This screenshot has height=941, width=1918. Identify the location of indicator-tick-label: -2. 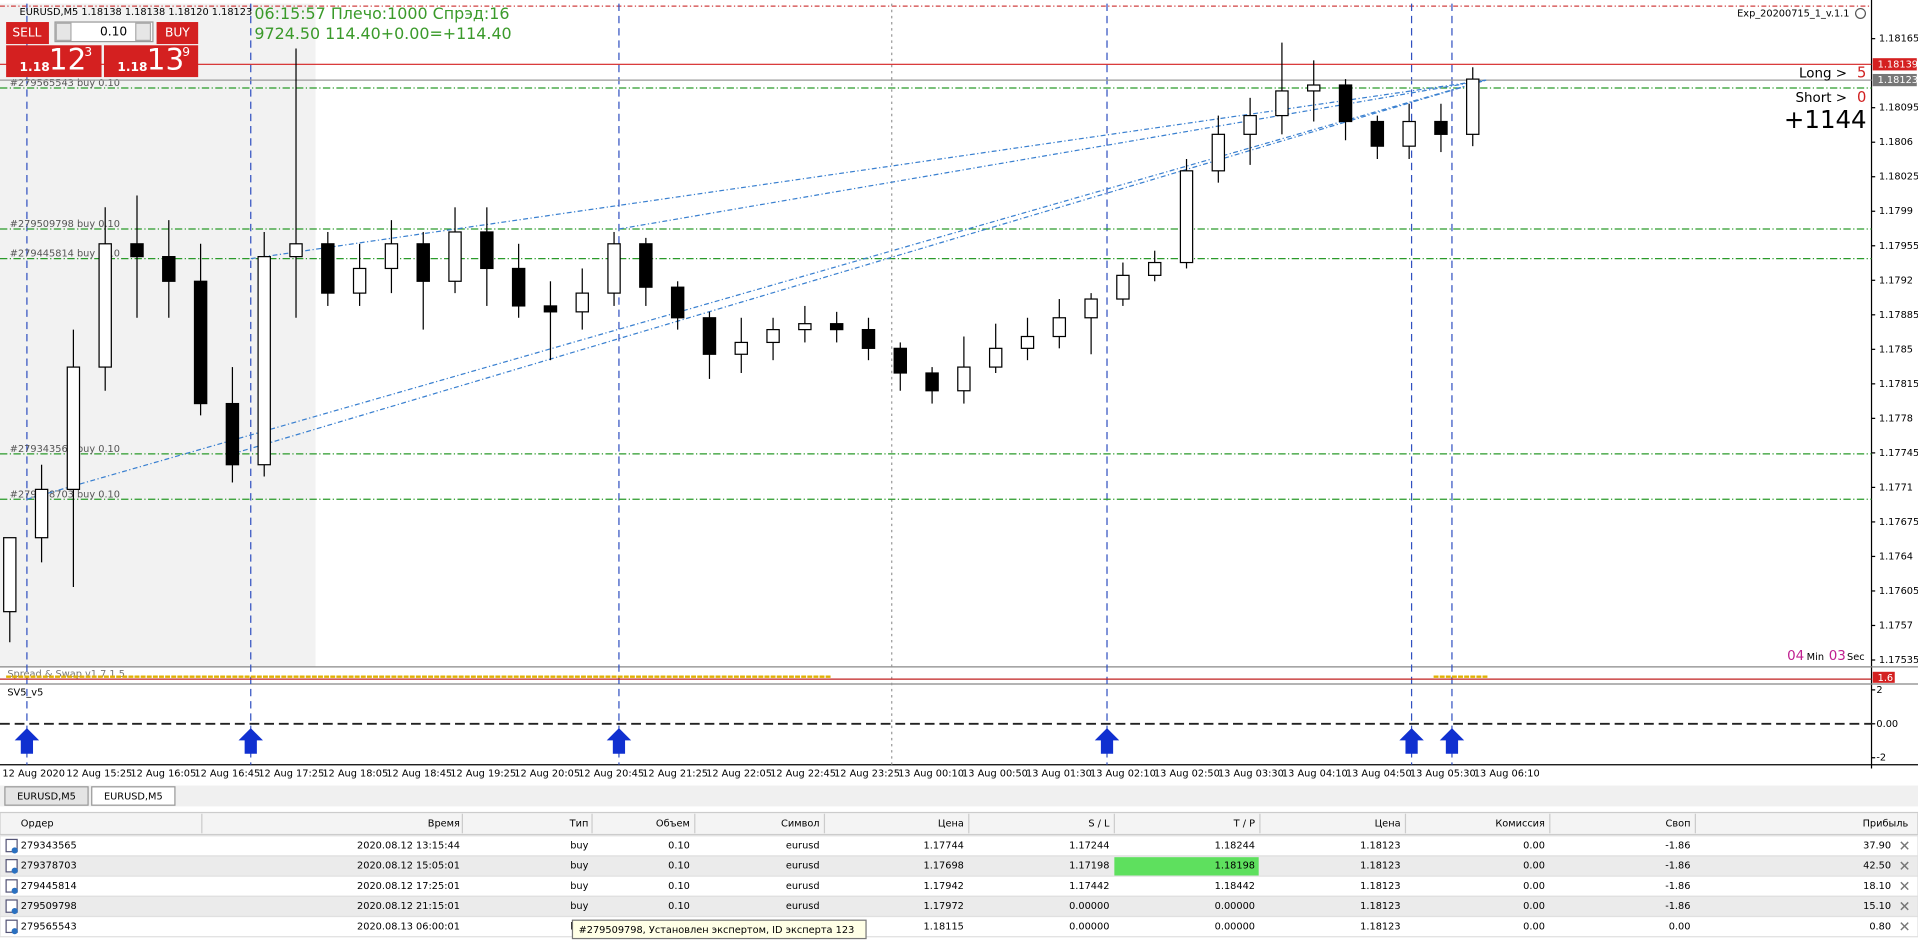
(1881, 758).